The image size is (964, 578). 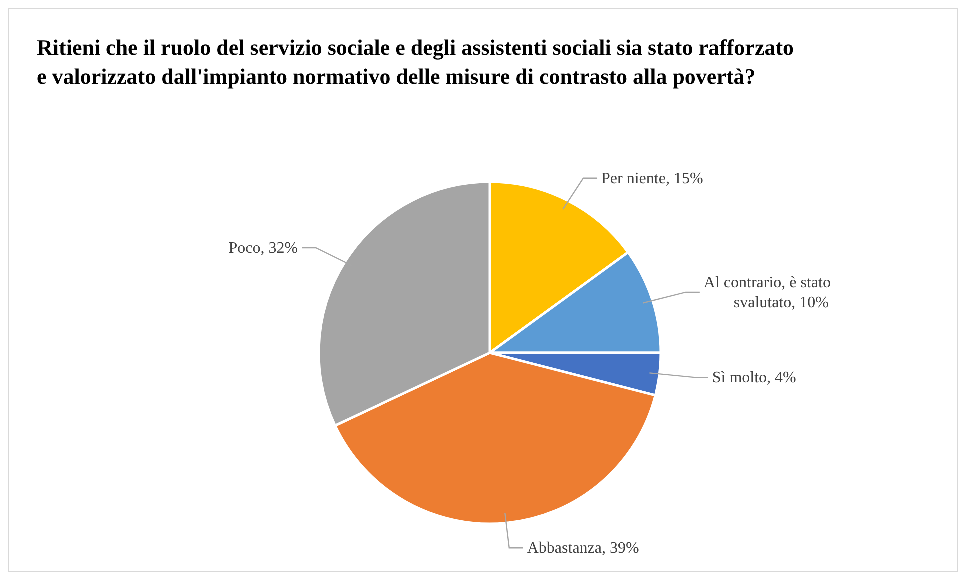 I want to click on slice-label: Abbastanza, 39%, so click(x=583, y=548).